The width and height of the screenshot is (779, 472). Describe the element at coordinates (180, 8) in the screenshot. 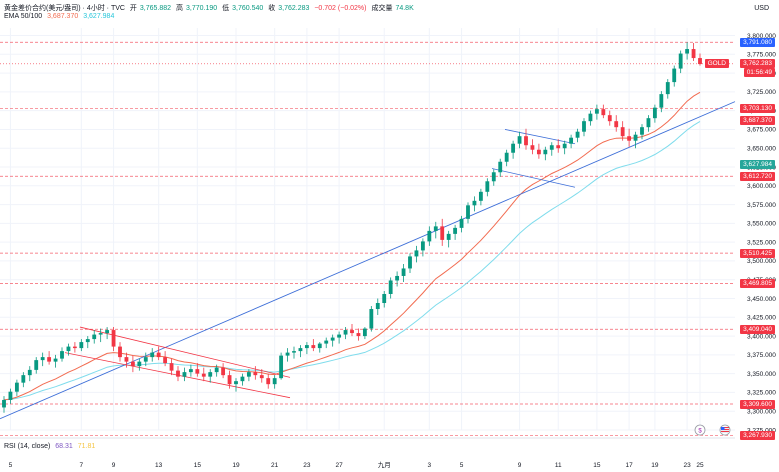

I see `high-label: 高` at that location.